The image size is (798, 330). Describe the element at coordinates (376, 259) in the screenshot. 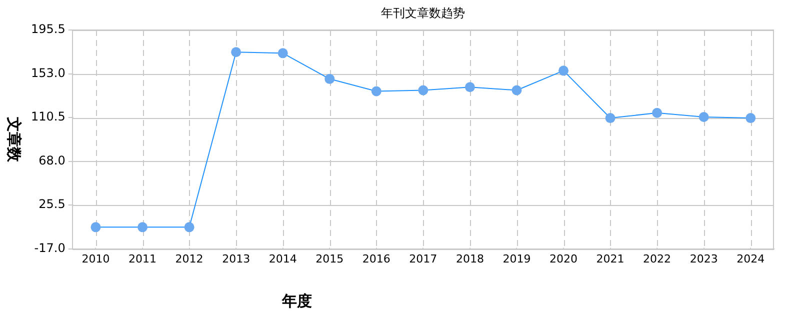

I see `x-tick-label: 2016` at that location.